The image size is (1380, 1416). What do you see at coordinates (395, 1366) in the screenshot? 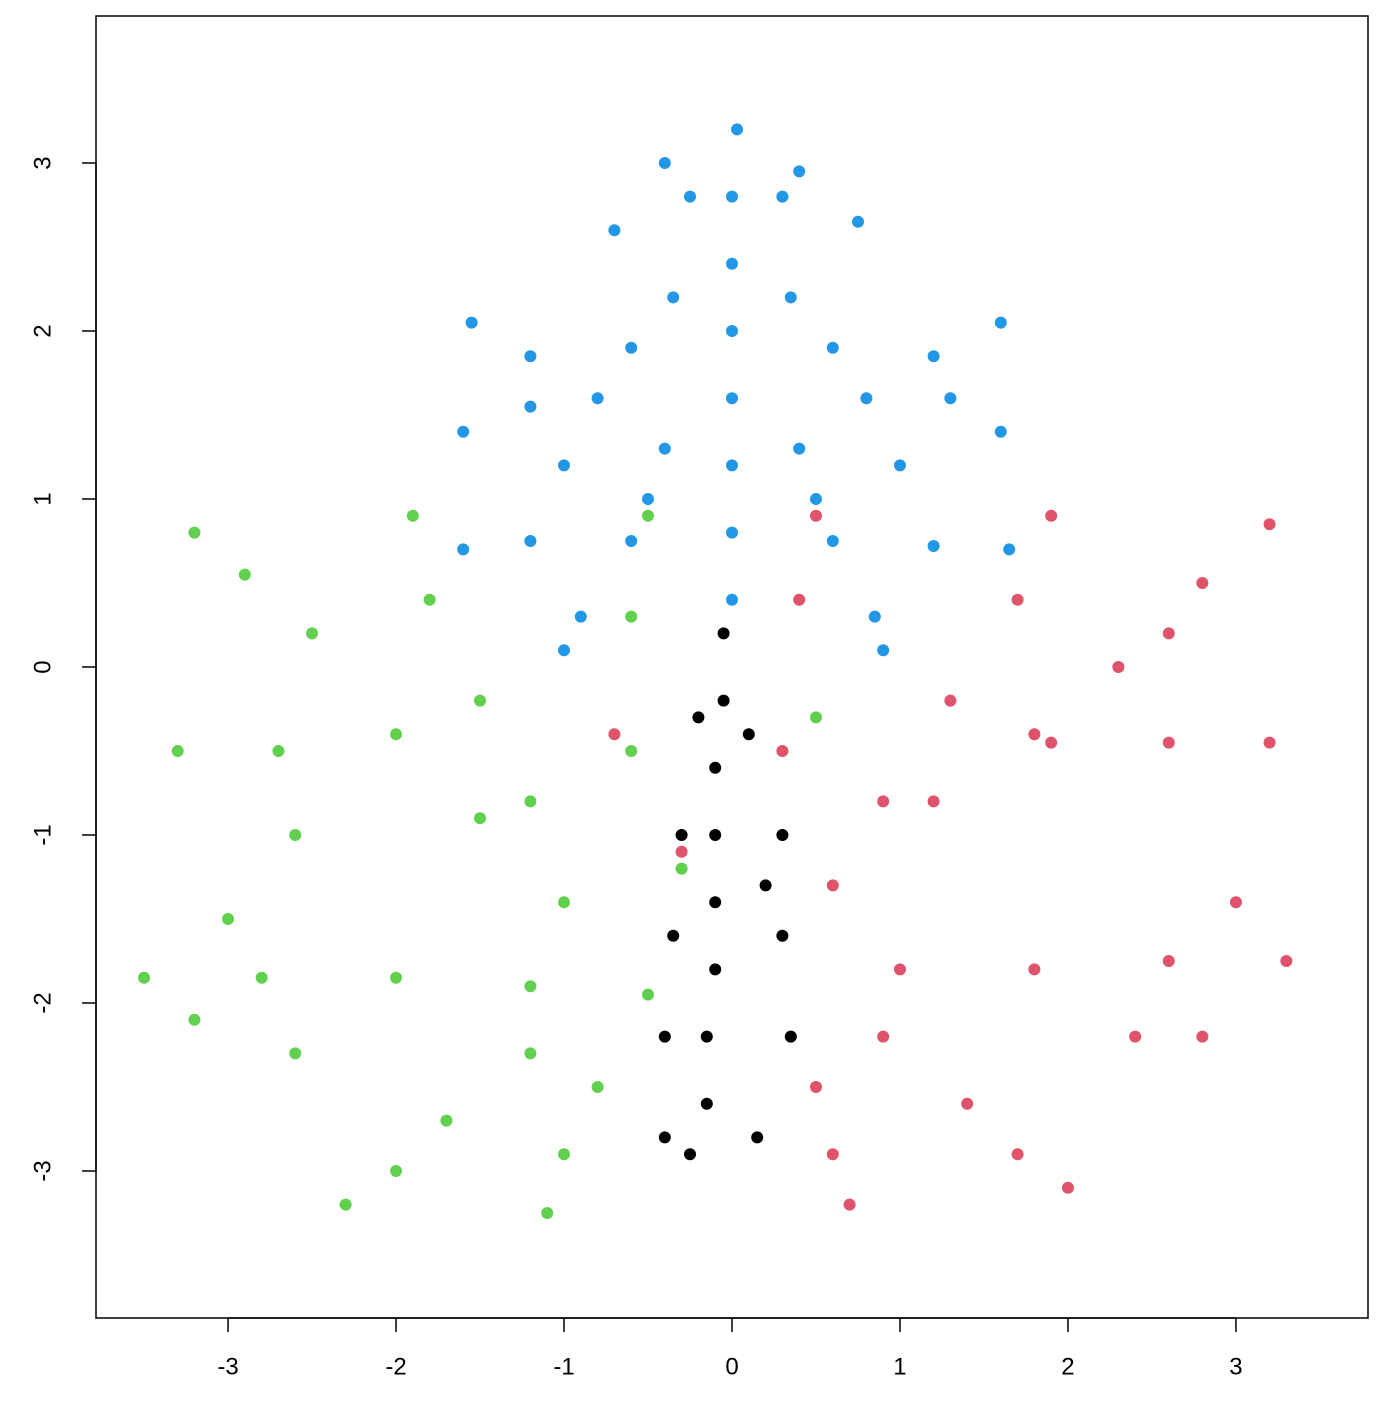
I see `x-tick-label: -2` at bounding box center [395, 1366].